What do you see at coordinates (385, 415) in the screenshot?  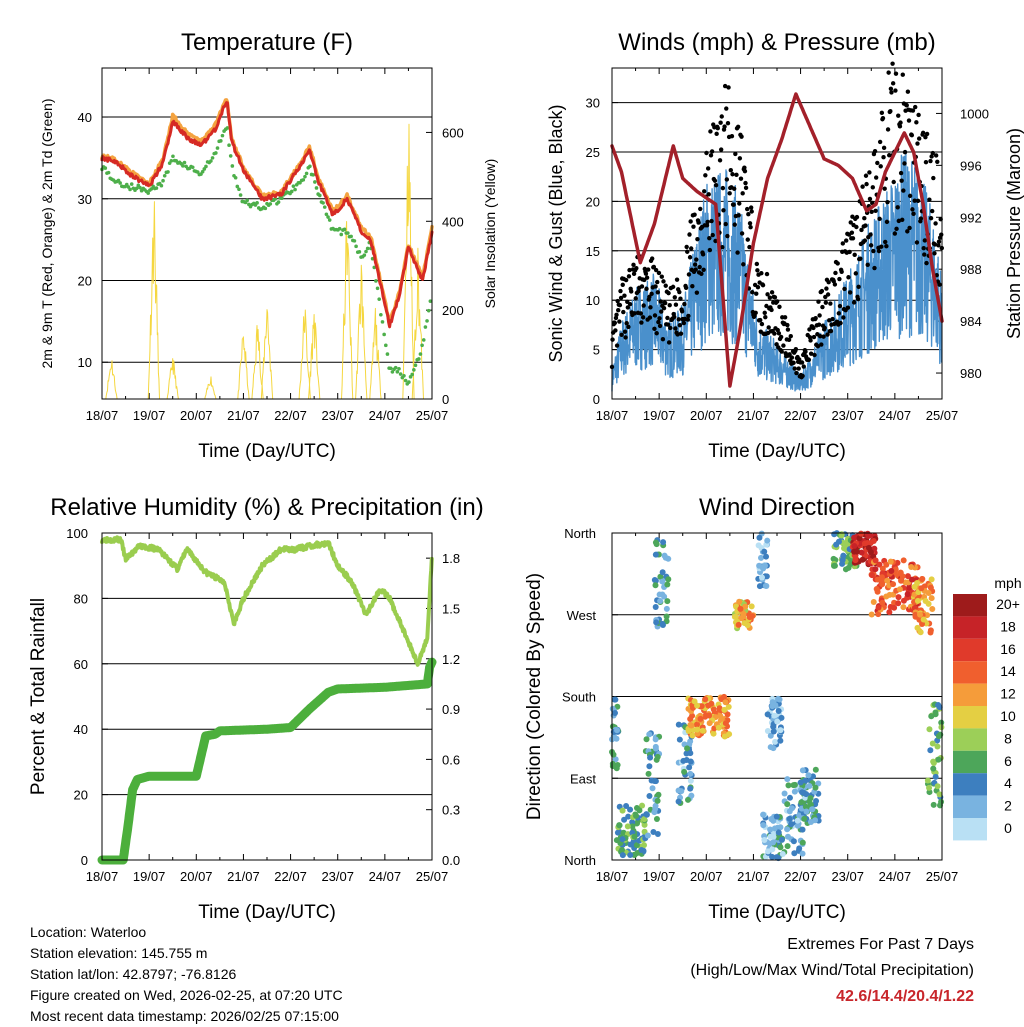 I see `temperature-xtick-label: 24/07` at bounding box center [385, 415].